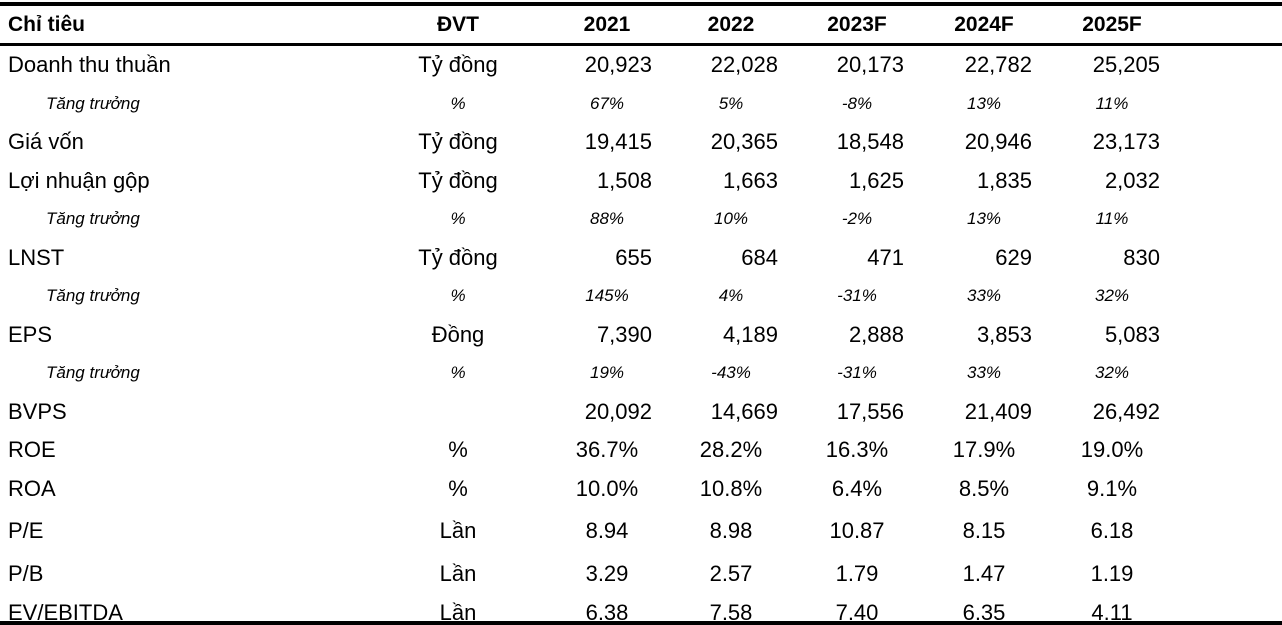 This screenshot has width=1282, height=625. Describe the element at coordinates (641, 489) in the screenshot. I see `table-row: ROA% 10.0% 10.8% 6.4% 8.5% 9.1%` at that location.